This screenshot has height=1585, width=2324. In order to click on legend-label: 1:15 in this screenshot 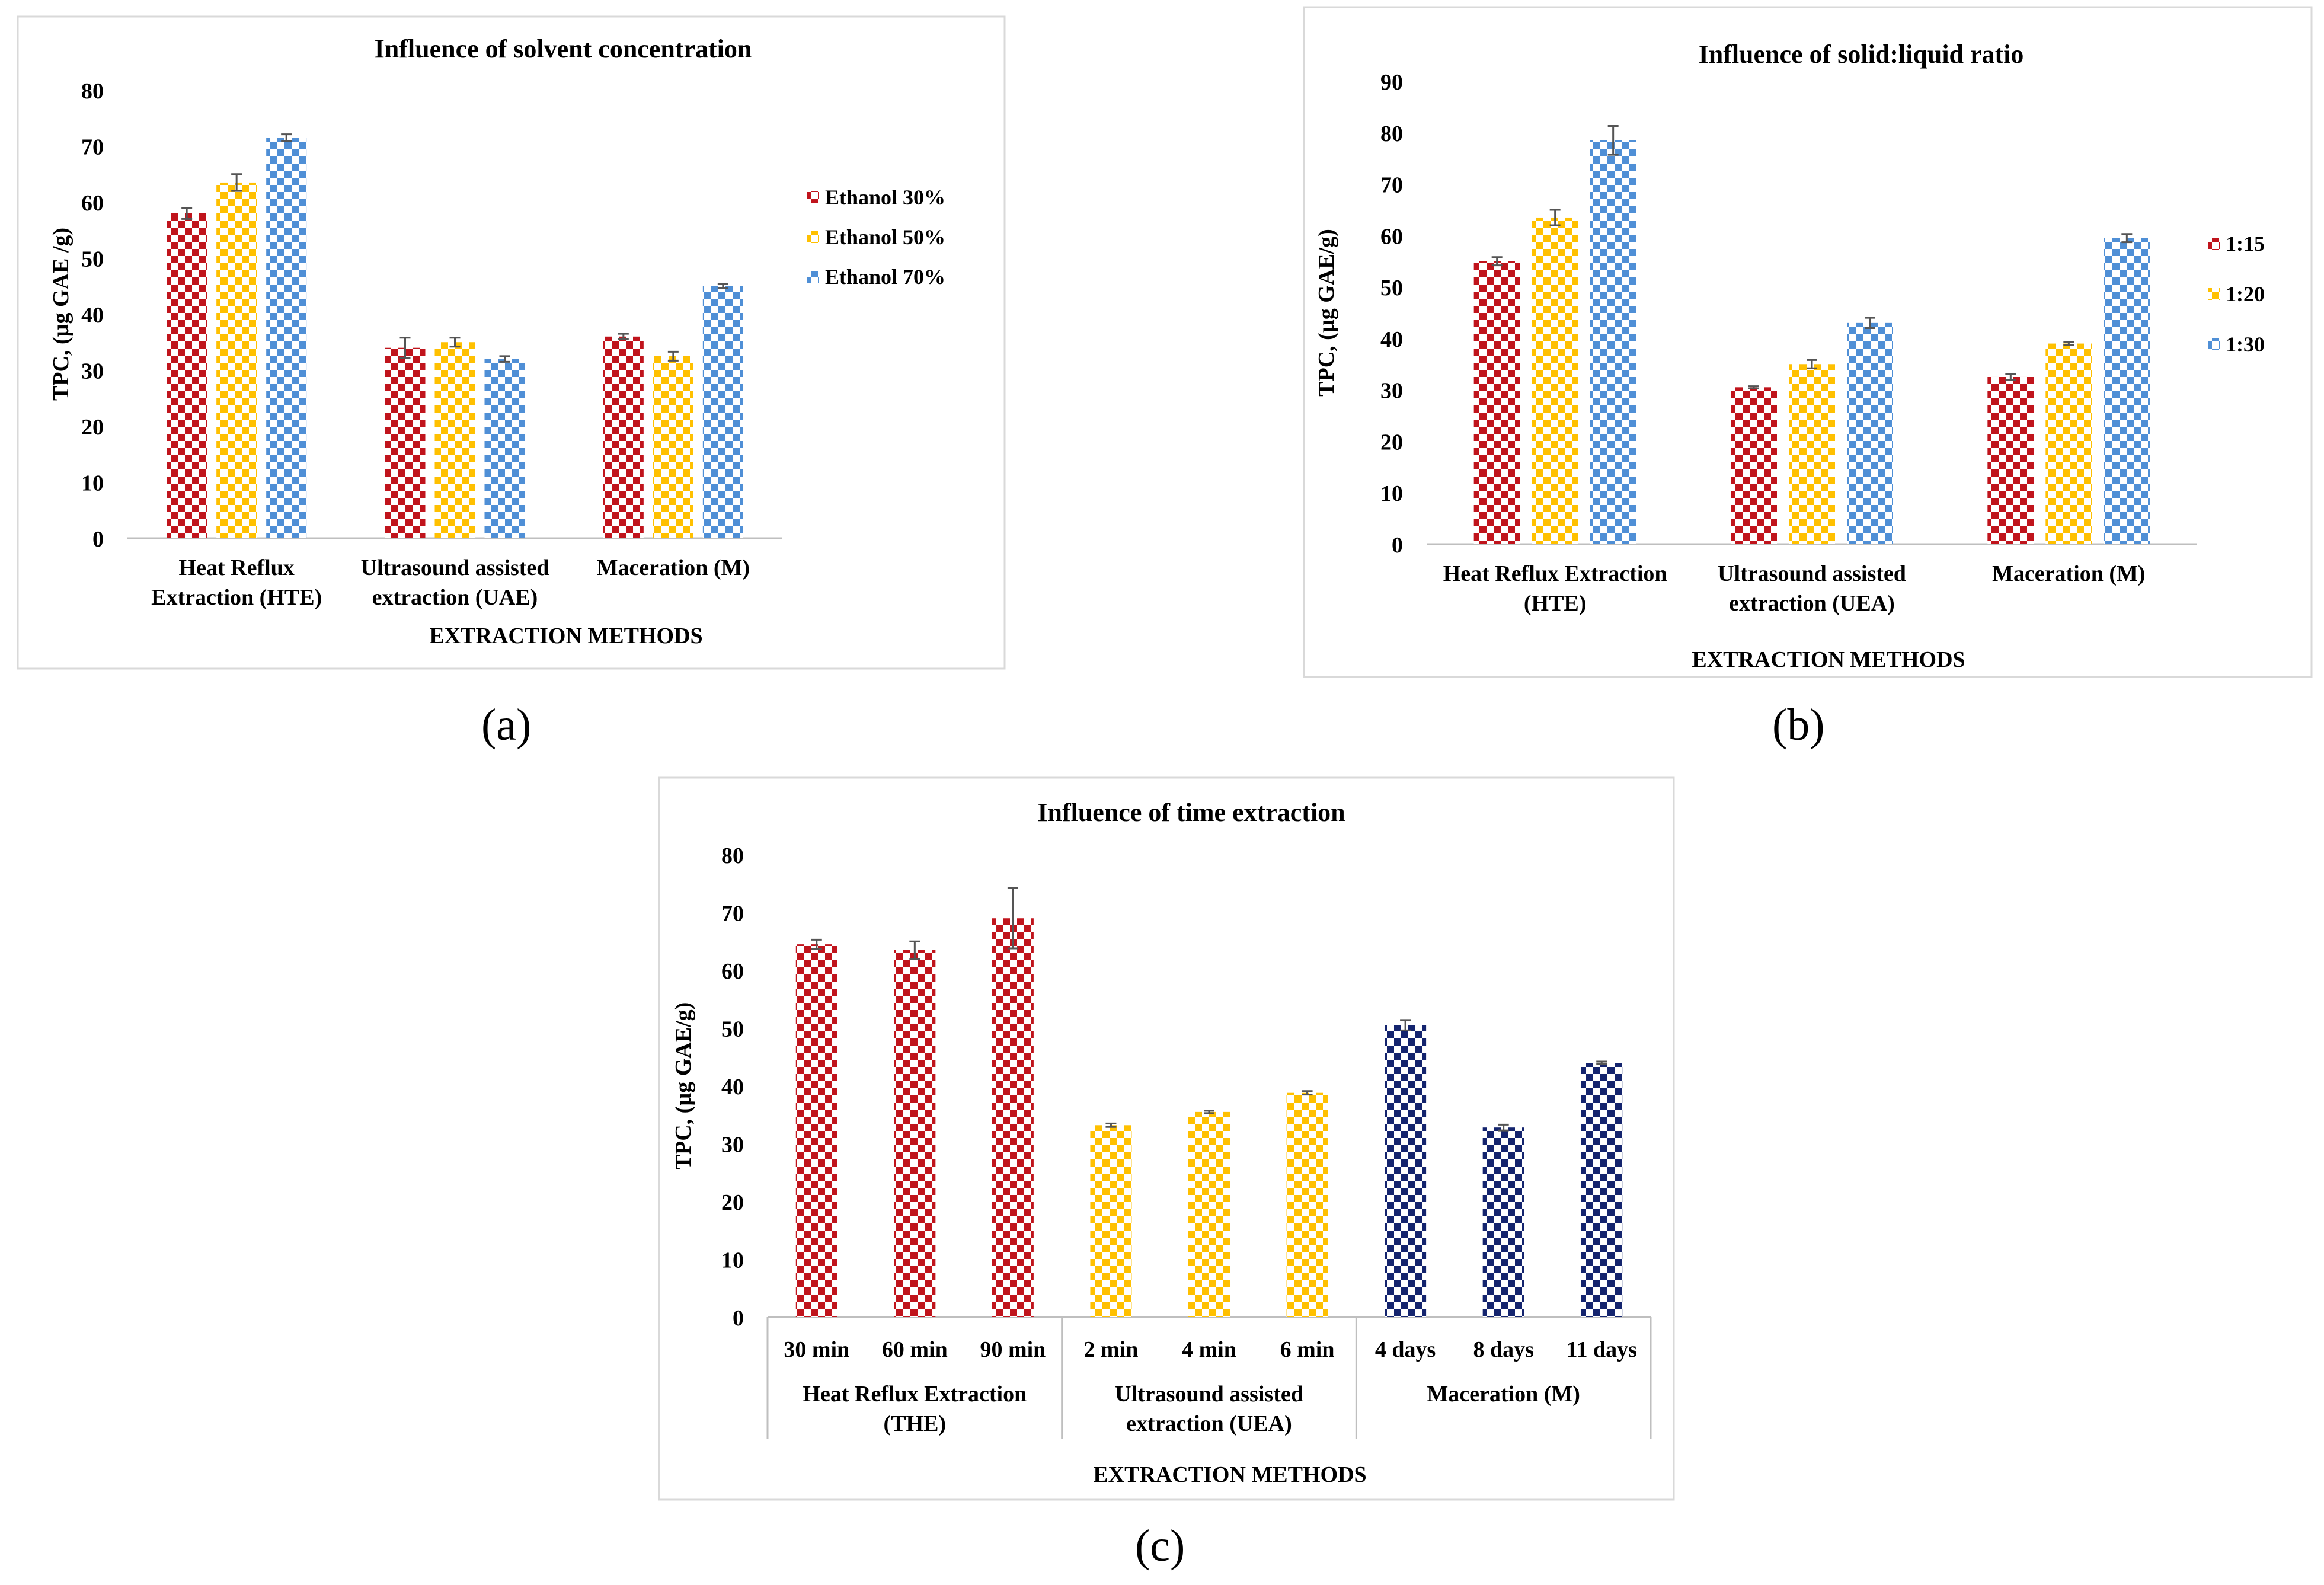, I will do `click(2245, 243)`.